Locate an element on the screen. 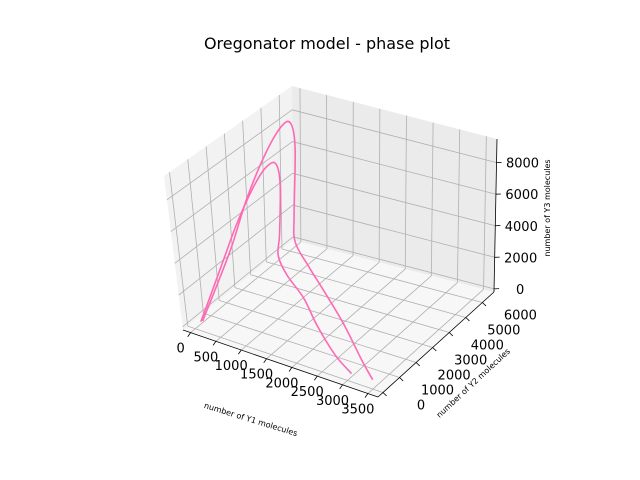 Image resolution: width=640 pixels, height=480 pixels. chart-title: Oregonator model - phase plot is located at coordinates (327, 43).